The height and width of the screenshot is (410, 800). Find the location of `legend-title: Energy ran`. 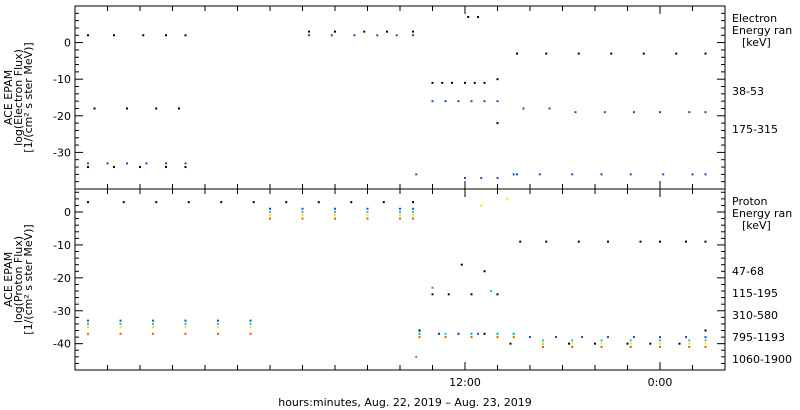

legend-title: Energy ran is located at coordinates (762, 30).